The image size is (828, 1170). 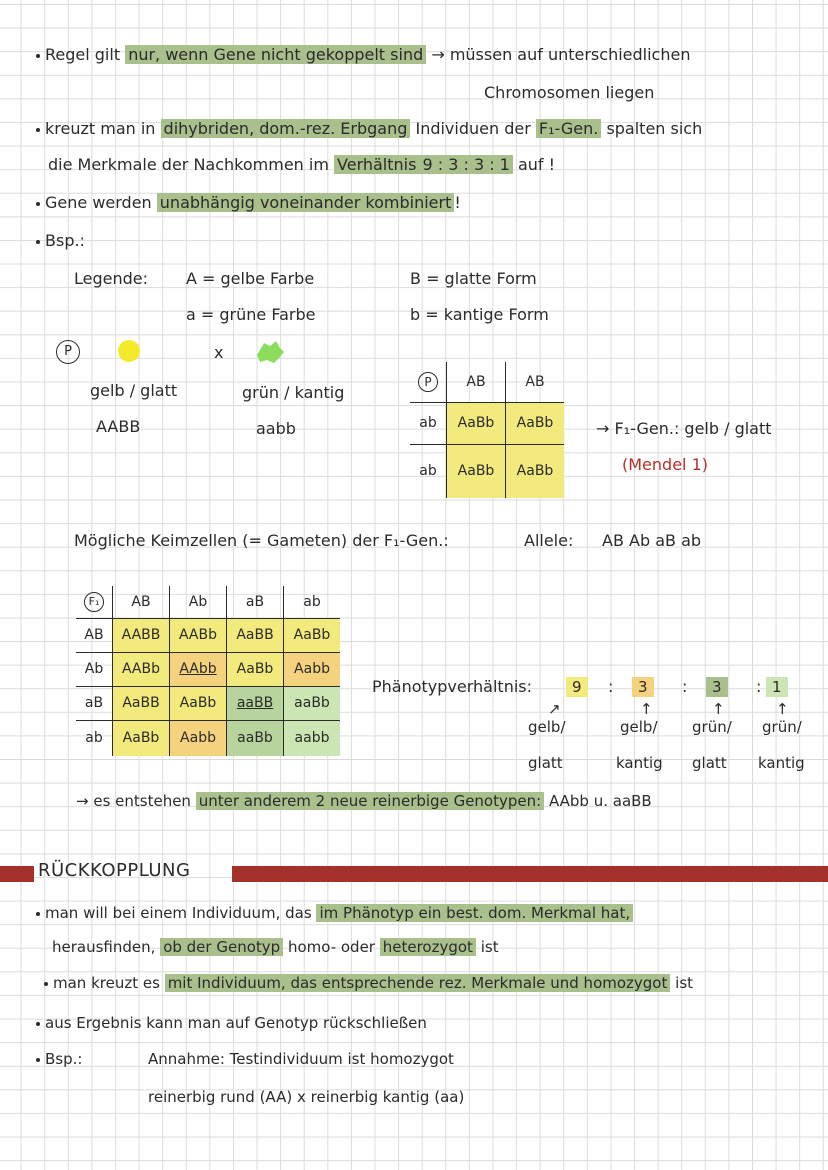 What do you see at coordinates (530, 874) in the screenshot?
I see `heading-bar-right` at bounding box center [530, 874].